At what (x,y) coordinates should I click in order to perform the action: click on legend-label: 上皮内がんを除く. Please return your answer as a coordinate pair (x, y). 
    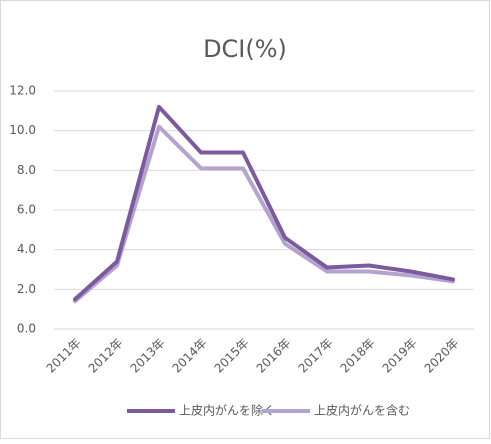
    Looking at the image, I should click on (227, 410).